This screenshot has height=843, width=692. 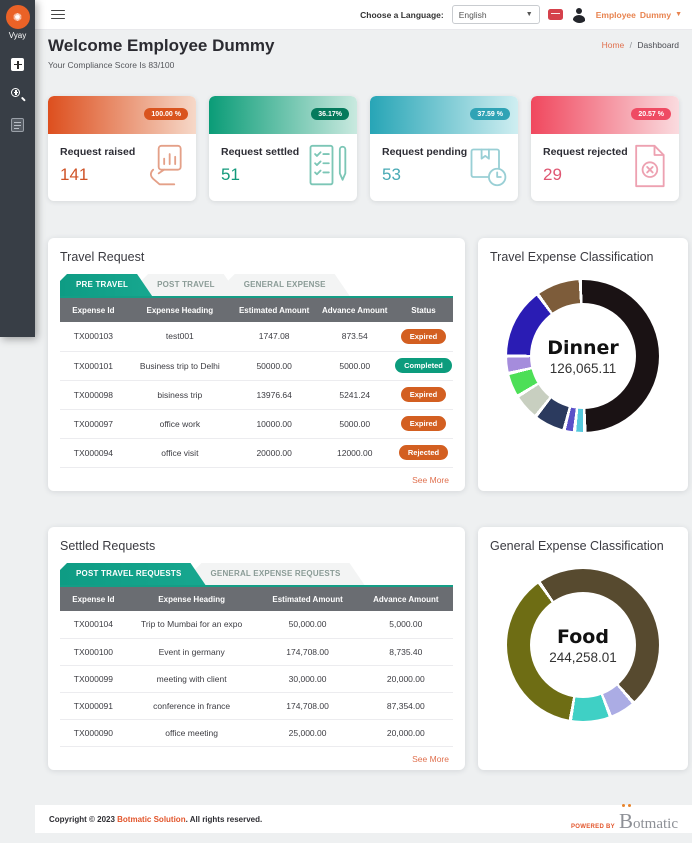 What do you see at coordinates (111, 65) in the screenshot?
I see `compliance-score: Your Compliance Score Is 83/100` at bounding box center [111, 65].